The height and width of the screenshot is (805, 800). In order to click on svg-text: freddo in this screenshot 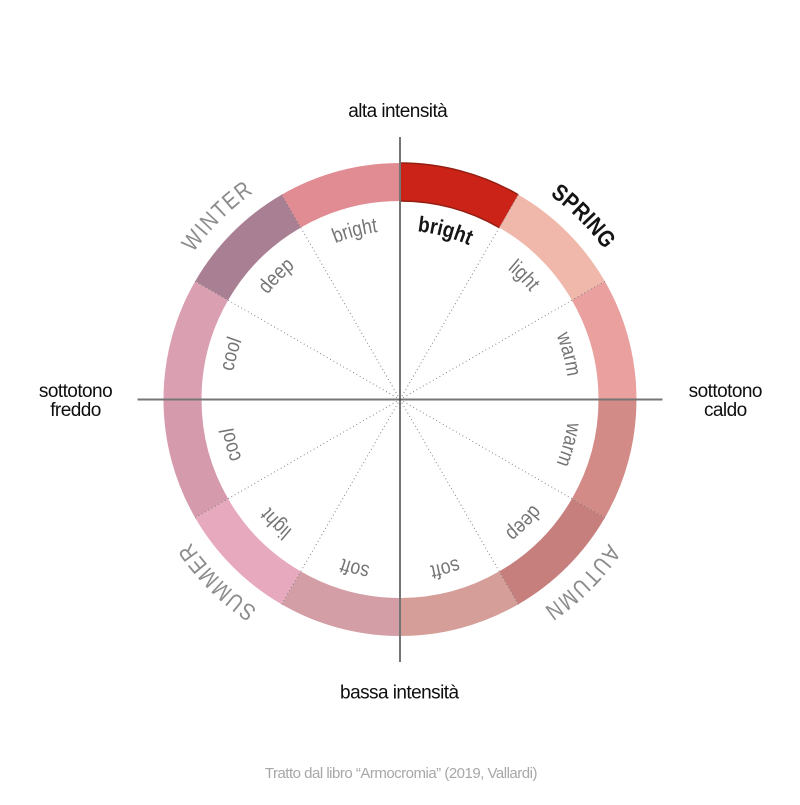, I will do `click(75, 410)`.